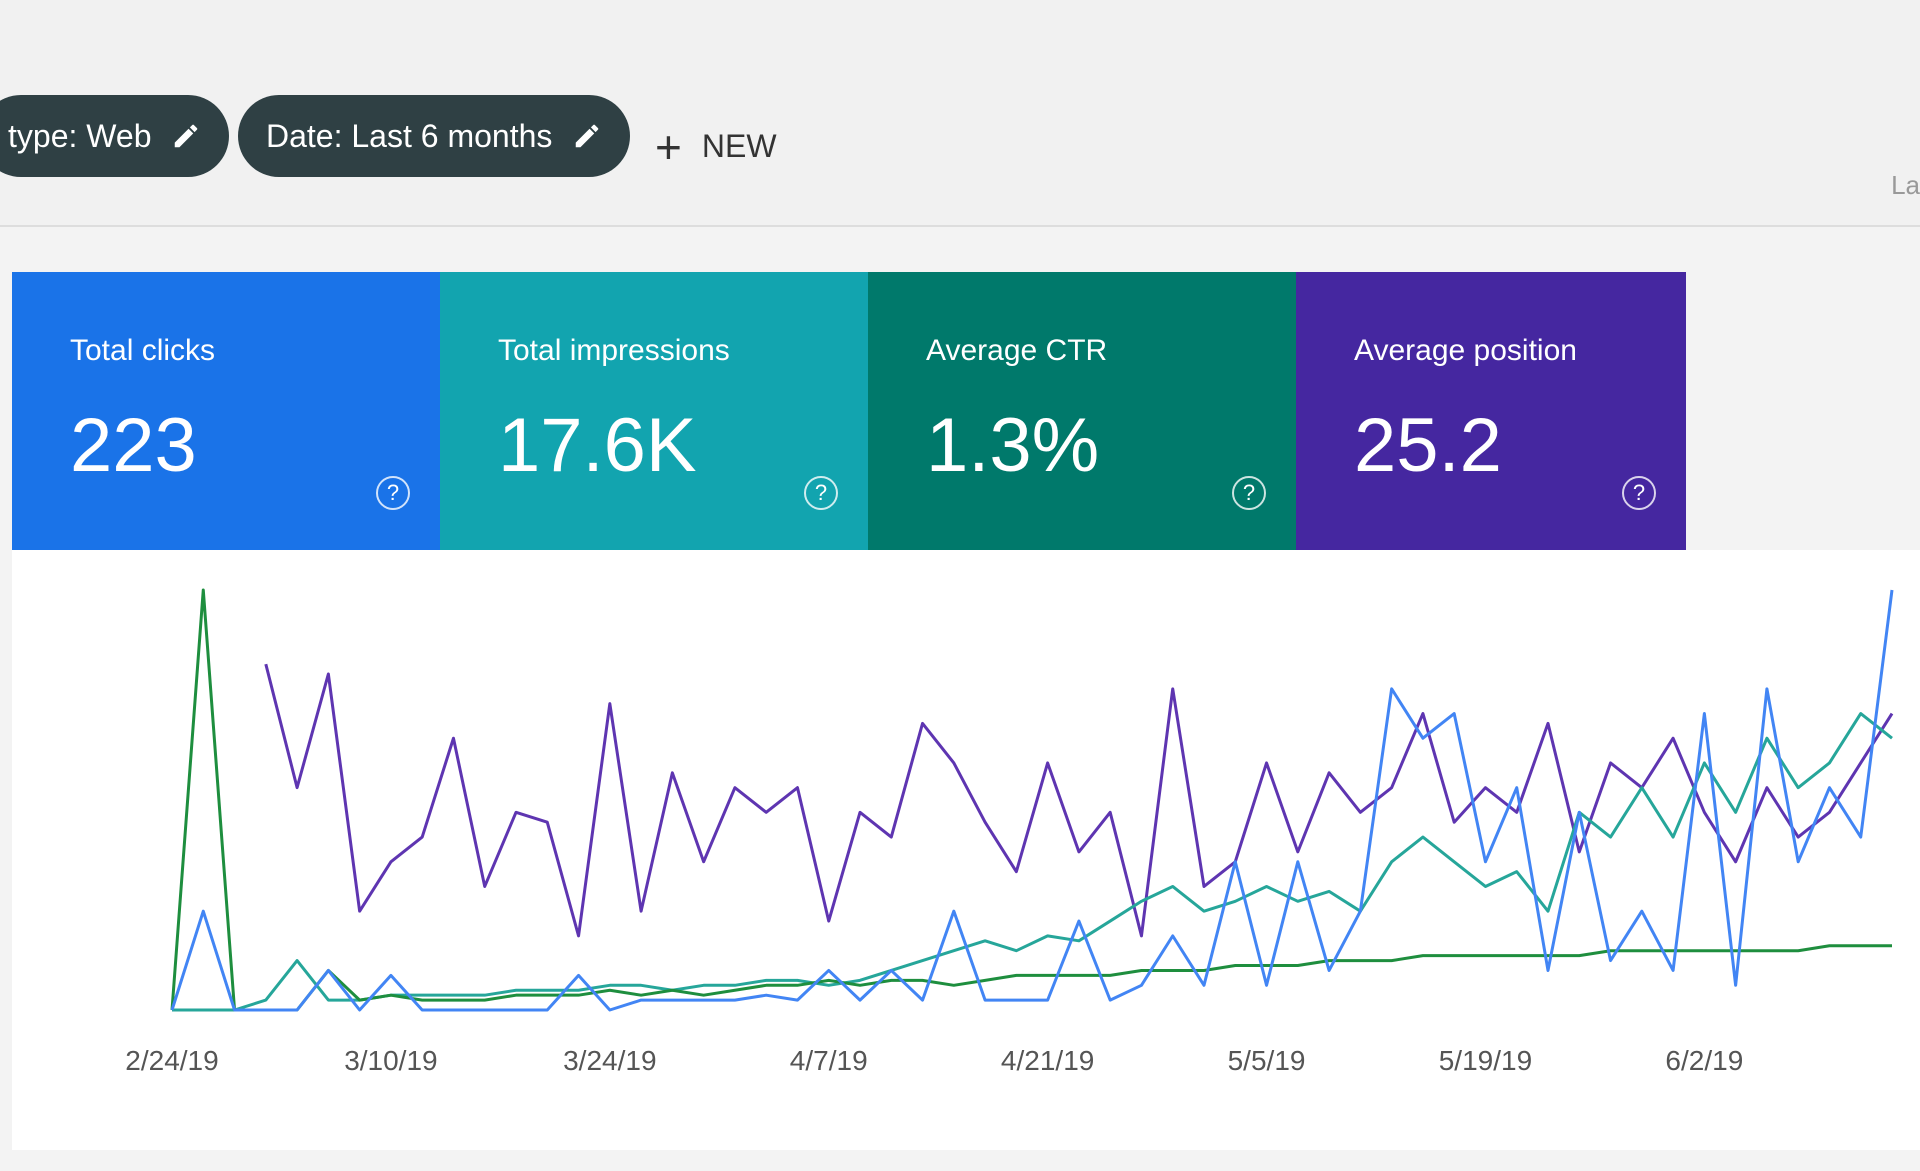  Describe the element at coordinates (80, 136) in the screenshot. I see `type-chip-text: type: Web` at that location.